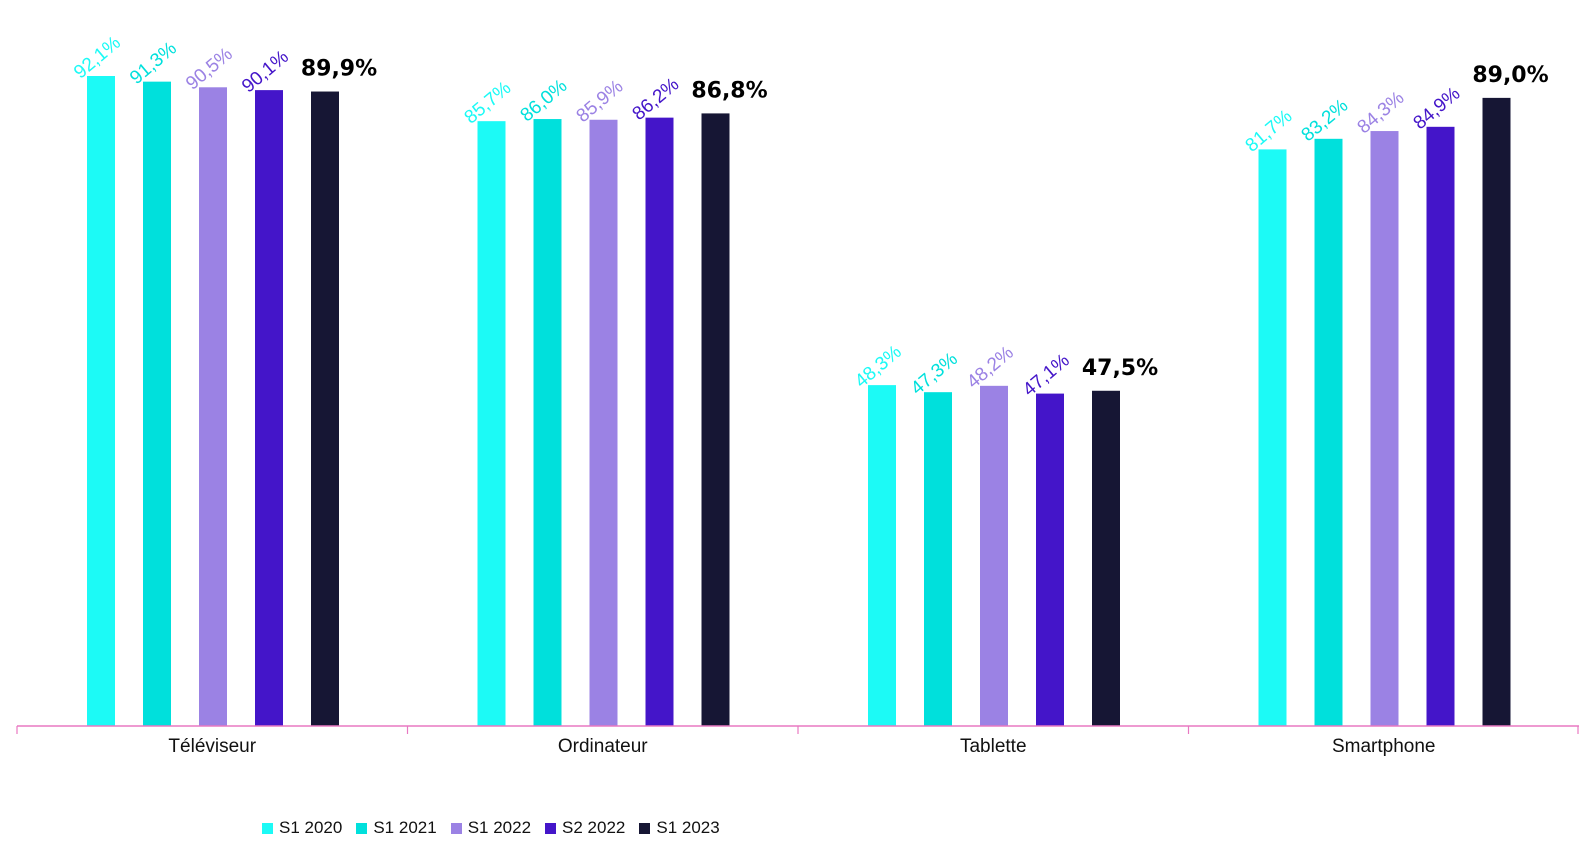 The width and height of the screenshot is (1579, 842). I want to click on bar-televiseur-s1-2023, so click(325, 408).